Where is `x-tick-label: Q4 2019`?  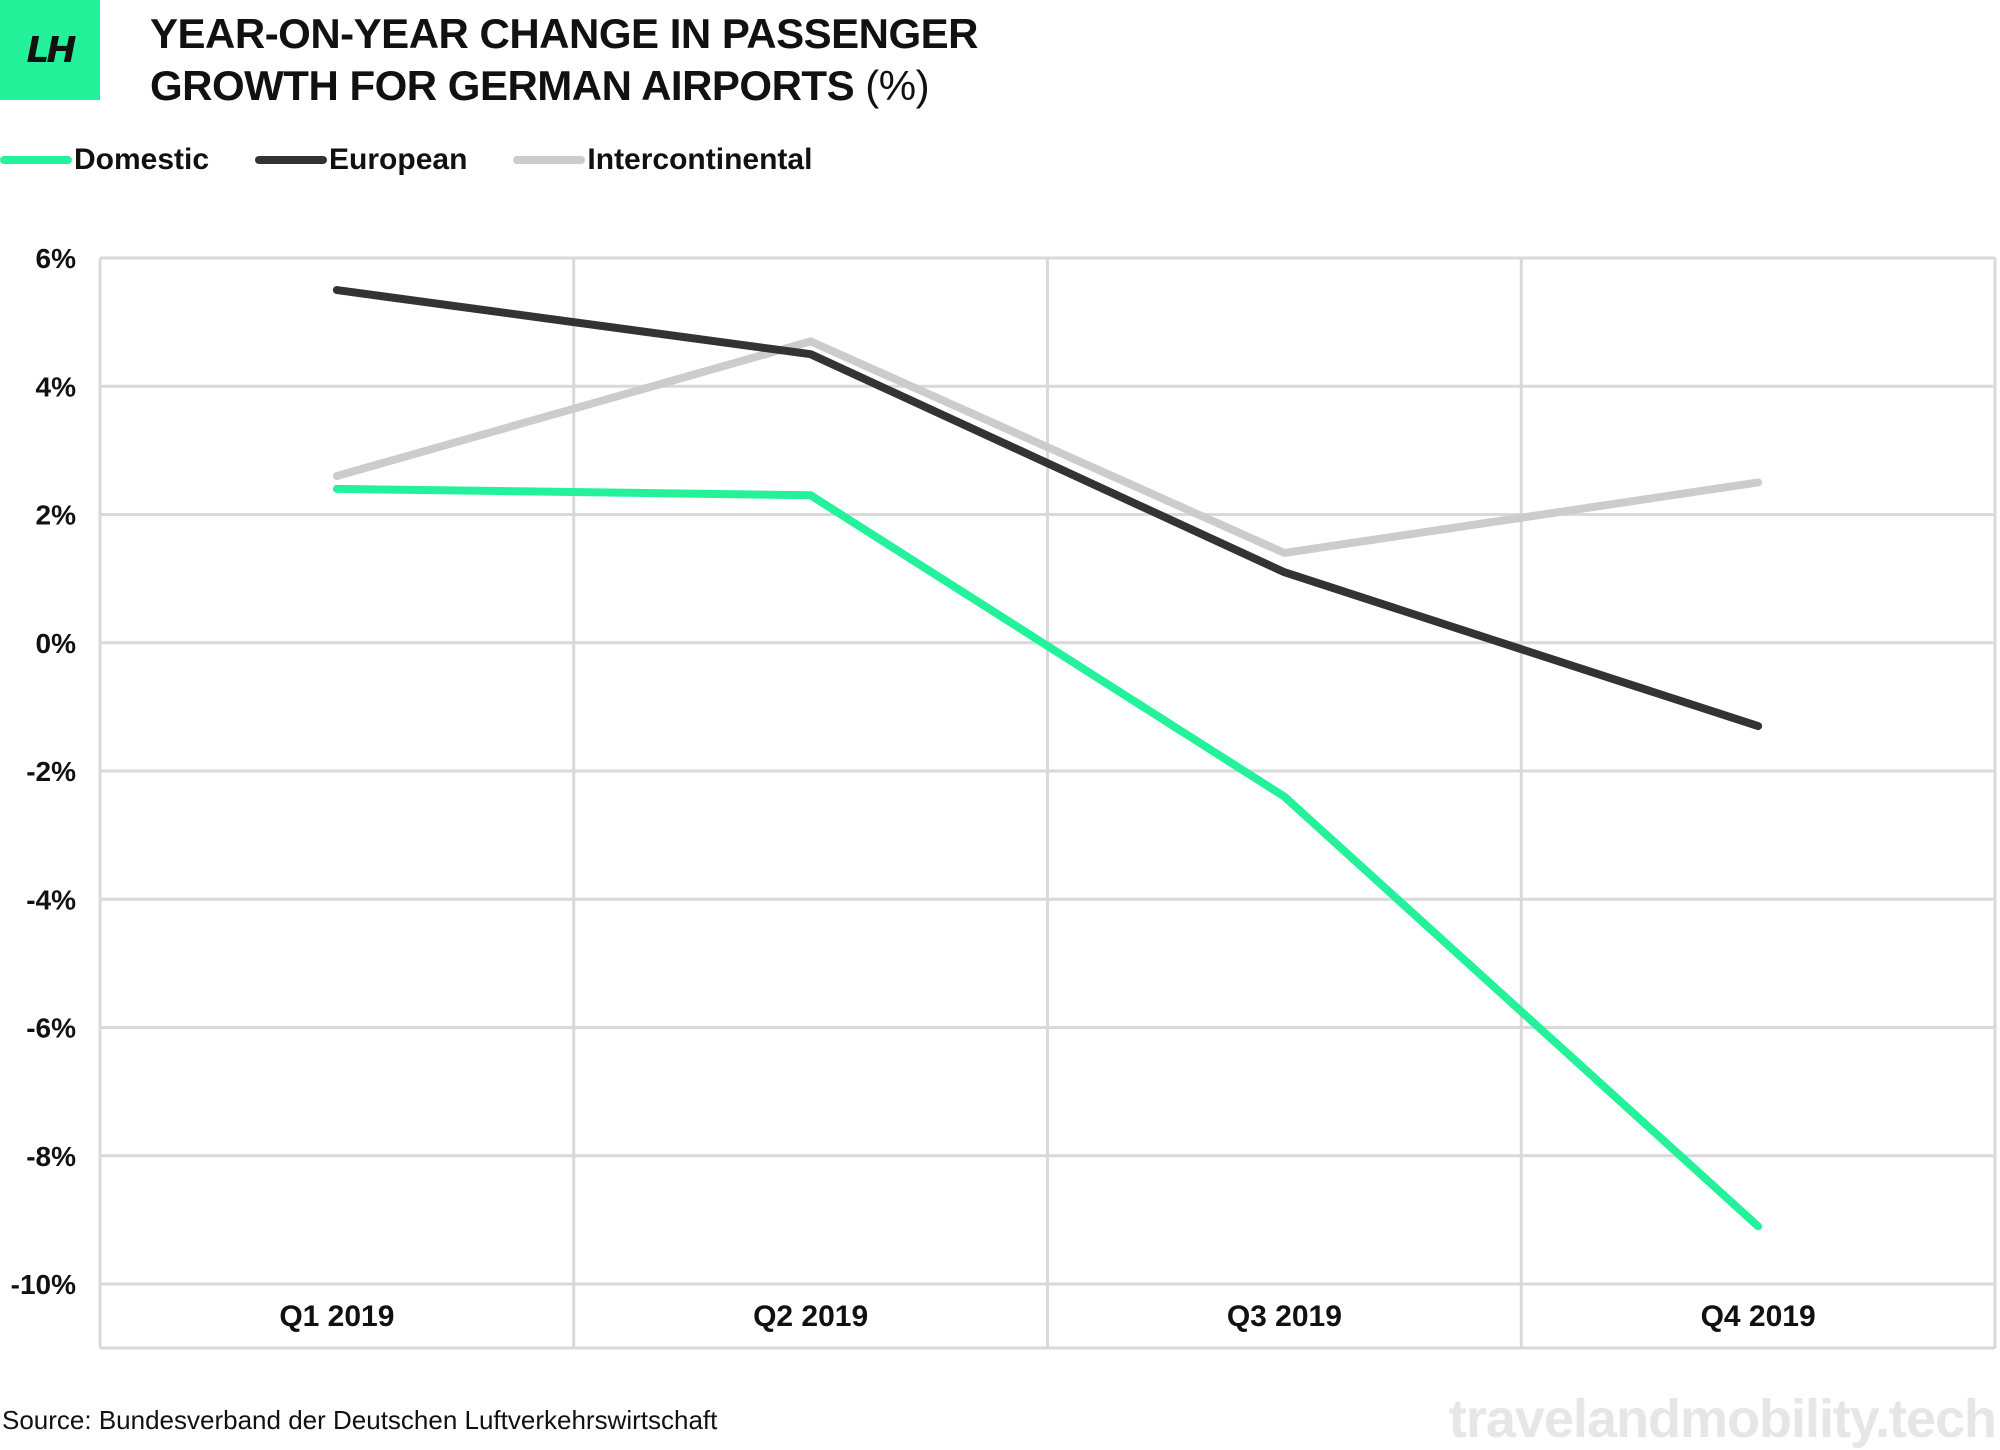
x-tick-label: Q4 2019 is located at coordinates (1758, 1316).